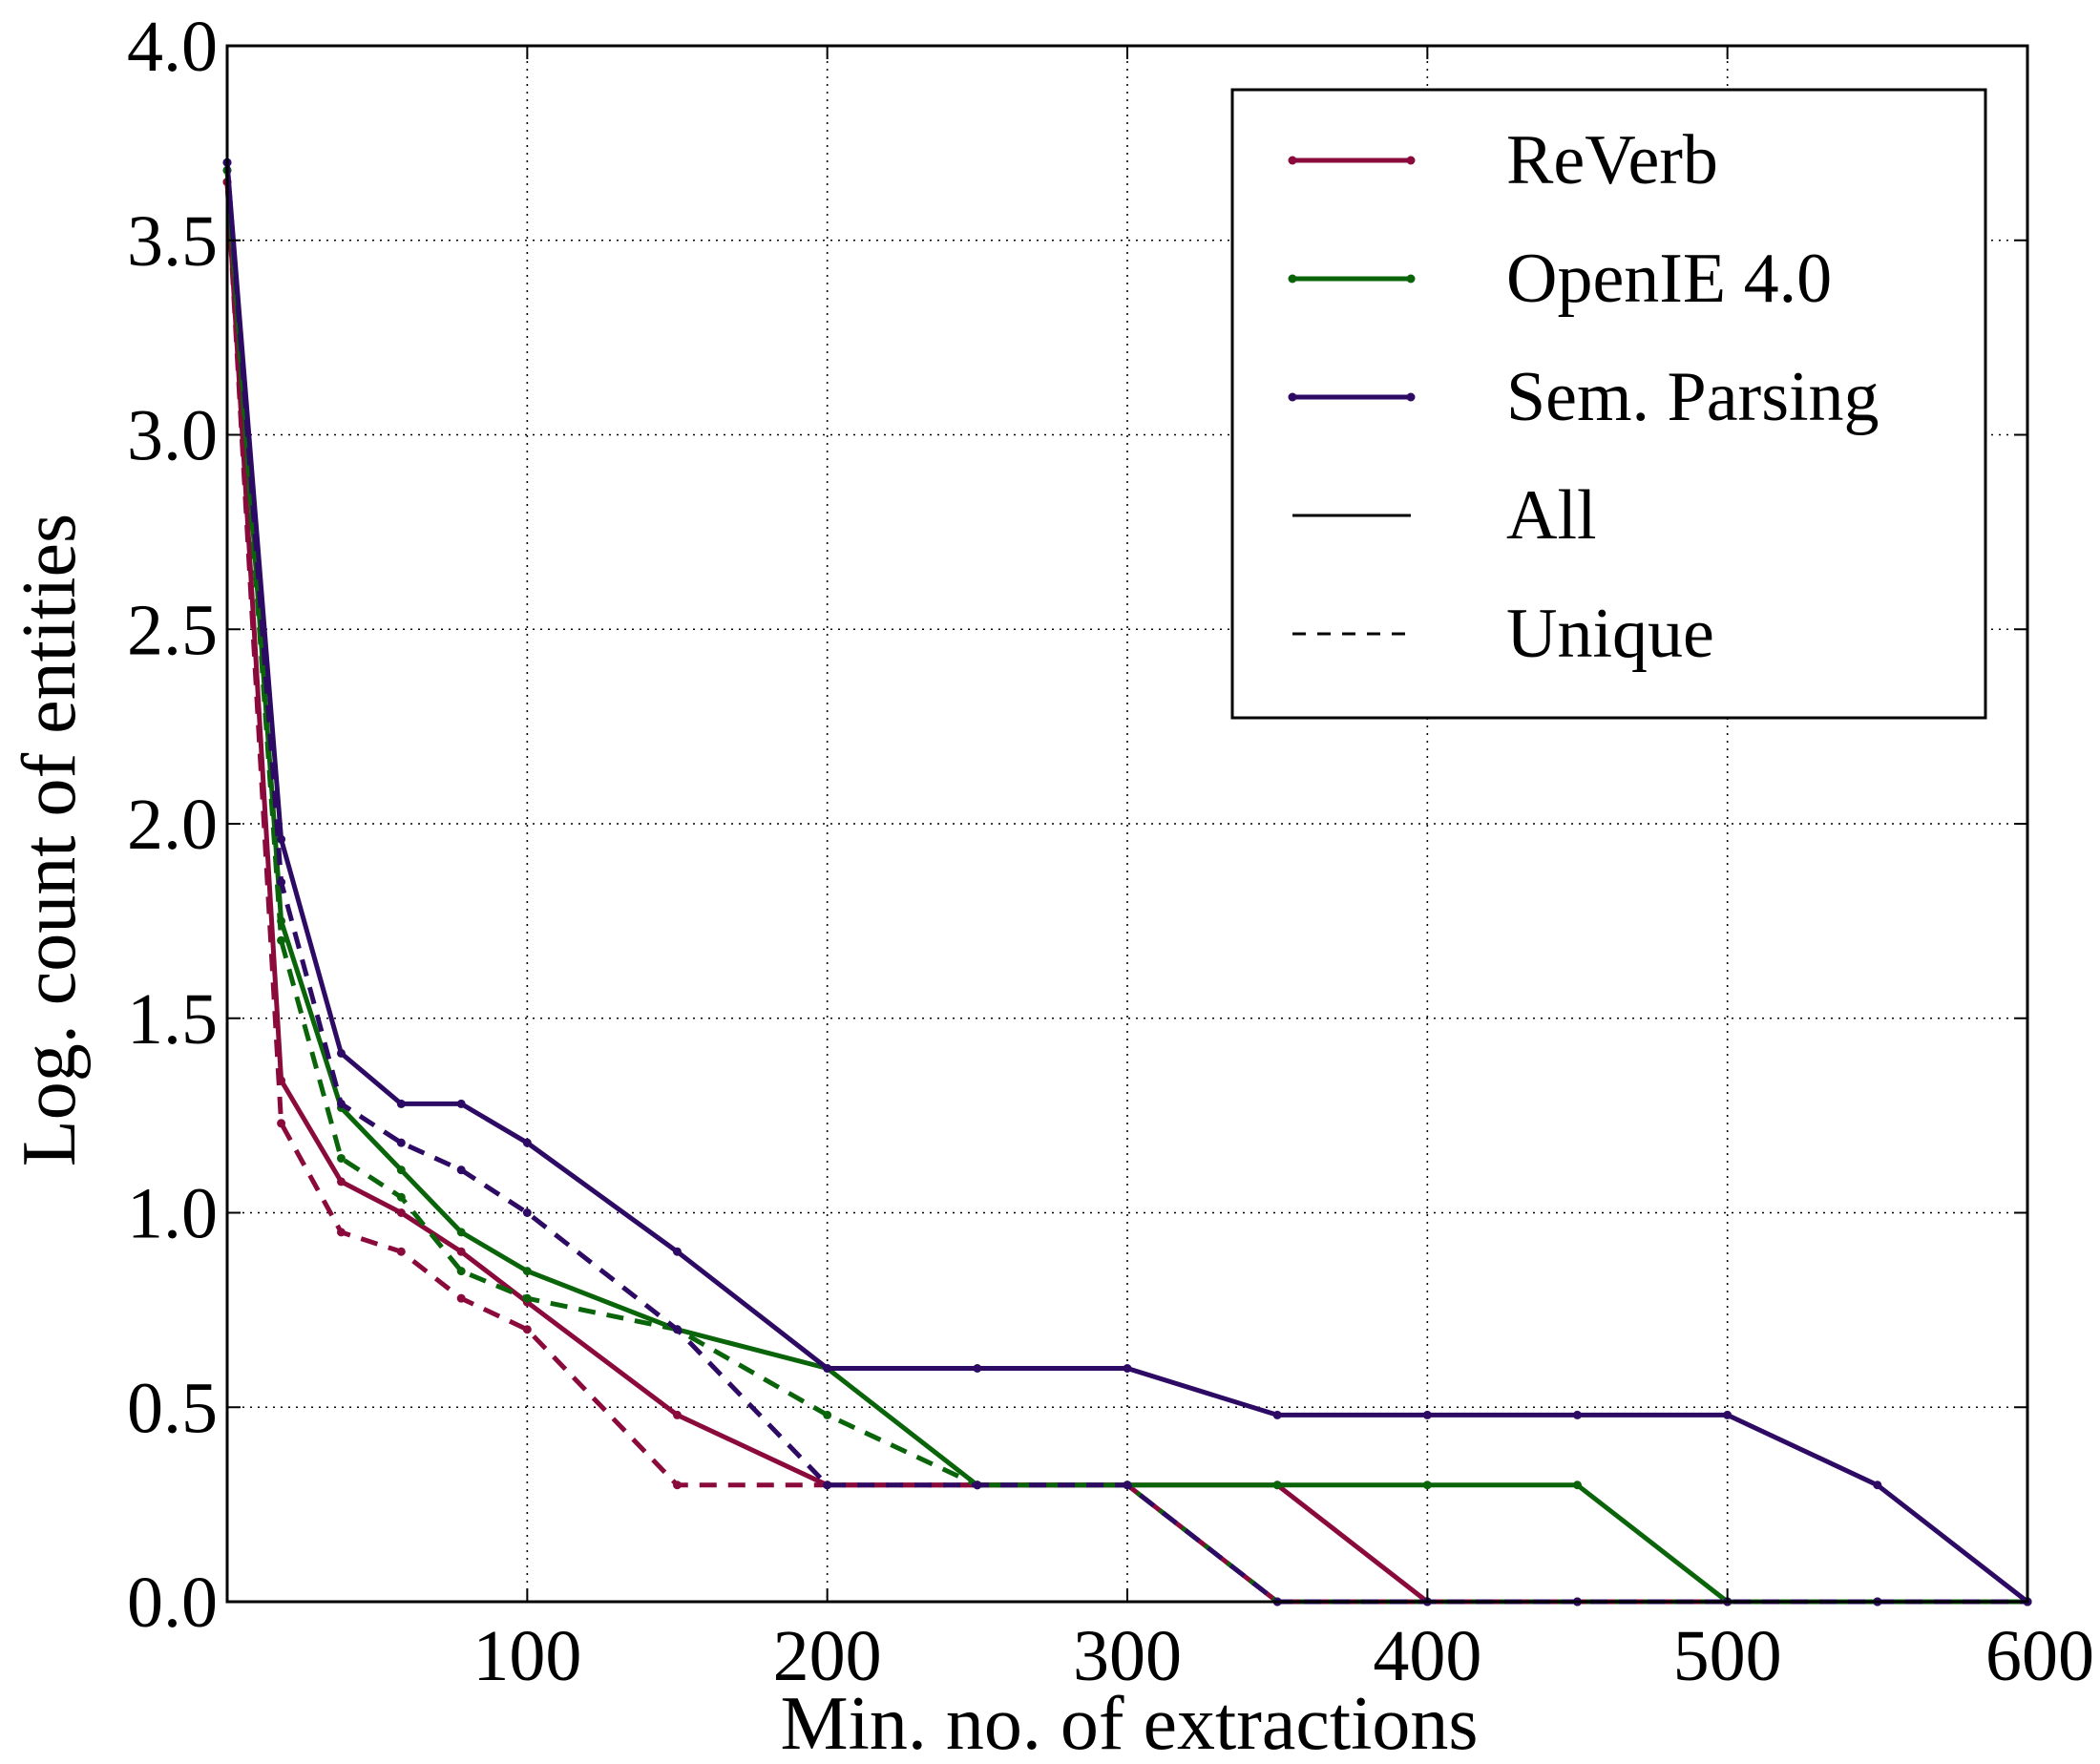 The width and height of the screenshot is (2100, 1764). I want to click on legend-label-reverb: ReVerb, so click(1612, 160).